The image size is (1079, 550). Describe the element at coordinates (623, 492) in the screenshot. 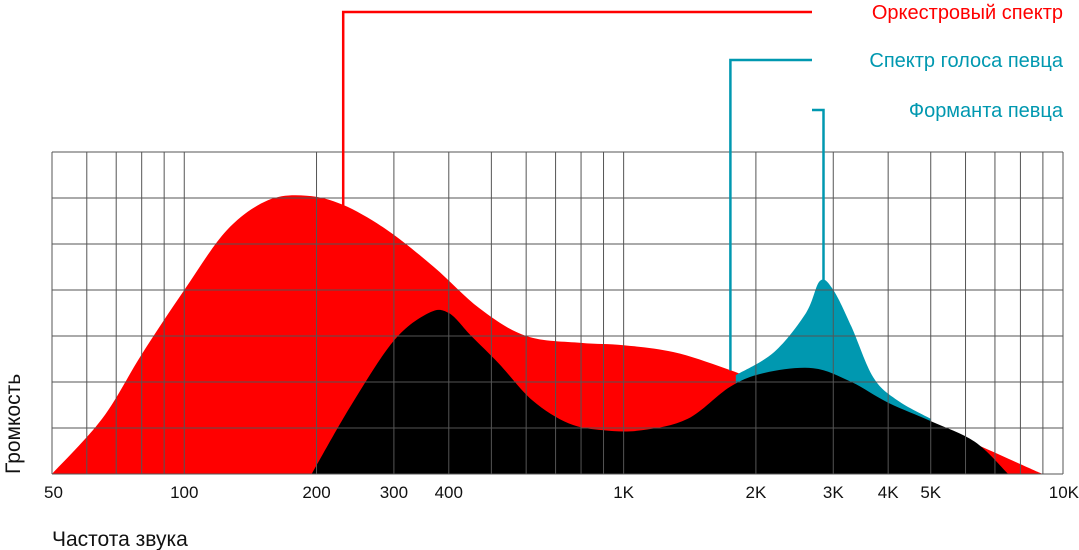

I see `x-tick-label: 1K` at that location.